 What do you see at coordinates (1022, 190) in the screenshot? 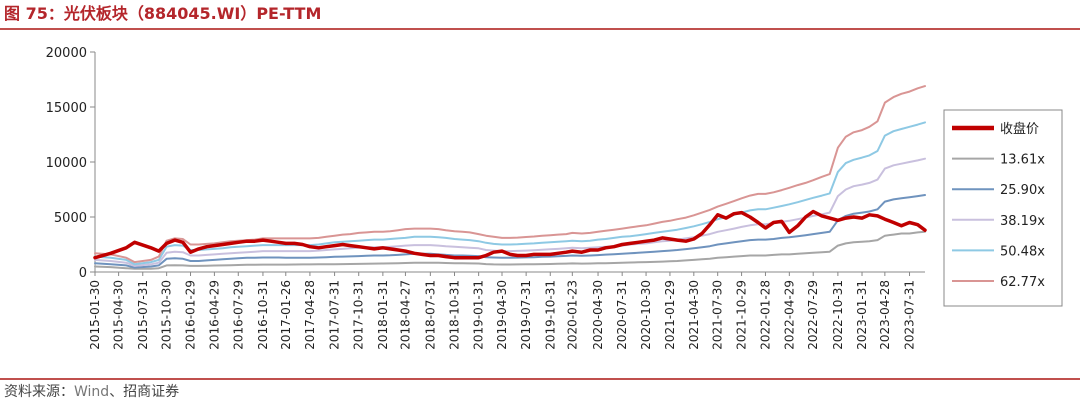
I see `legend-label: 25.90x` at bounding box center [1022, 190].